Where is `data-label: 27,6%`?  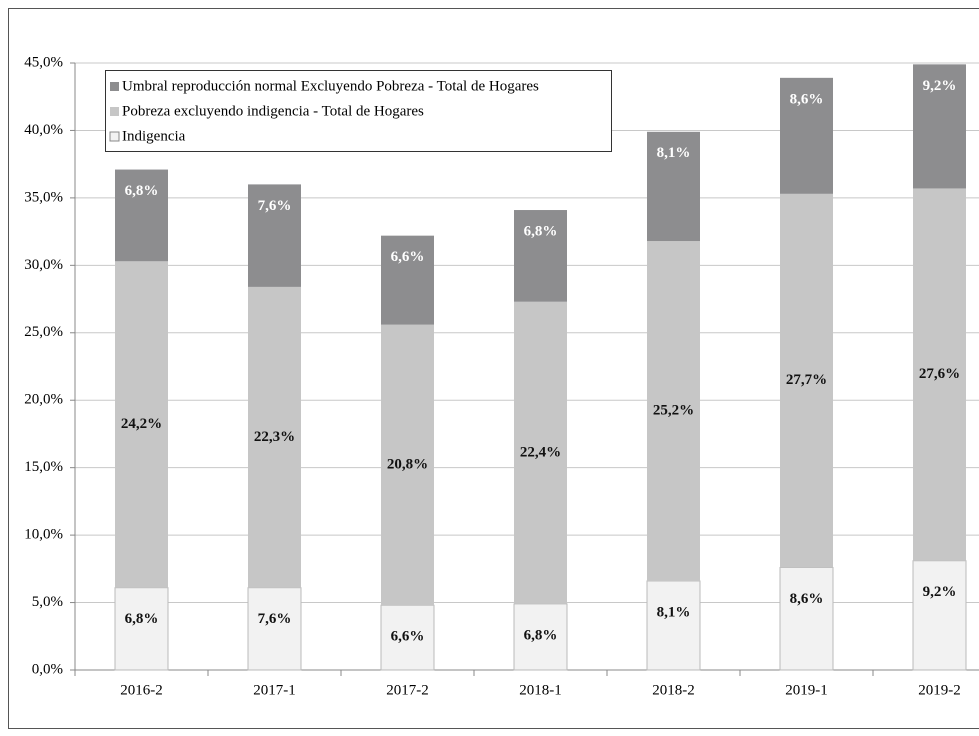
data-label: 27,6% is located at coordinates (939, 374).